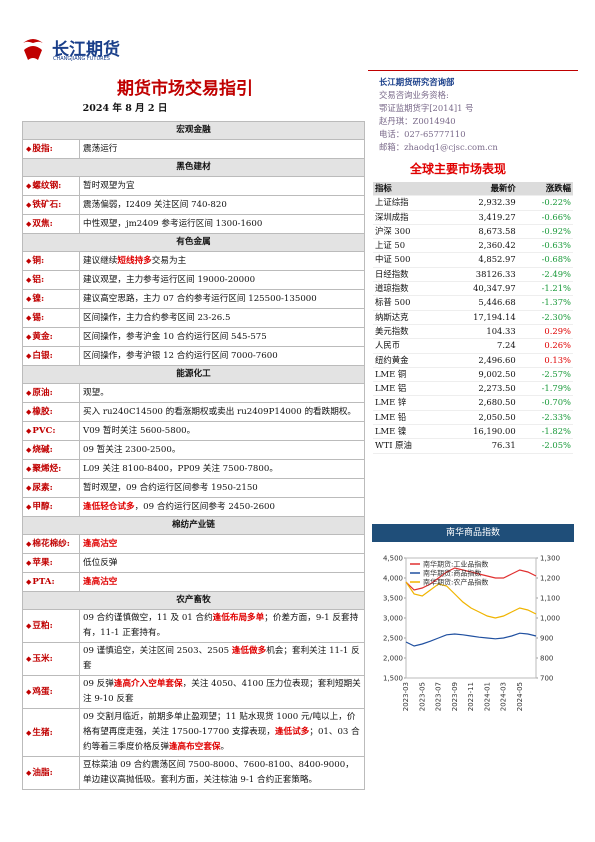 Image resolution: width=595 pixels, height=842 pixels. I want to click on cell: 0.29%, so click(545, 332).